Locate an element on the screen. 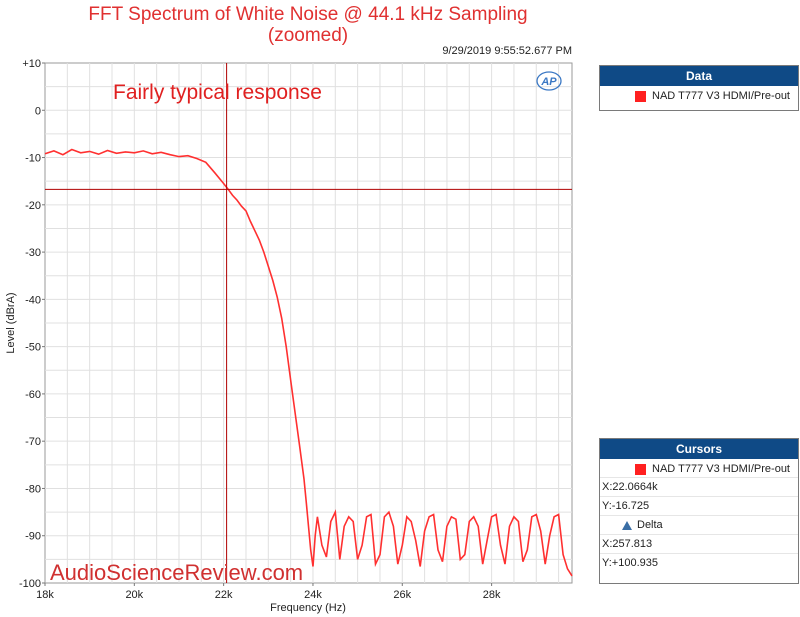 Image resolution: width=800 pixels, height=617 pixels. x-tick-label: 18k is located at coordinates (45, 595).